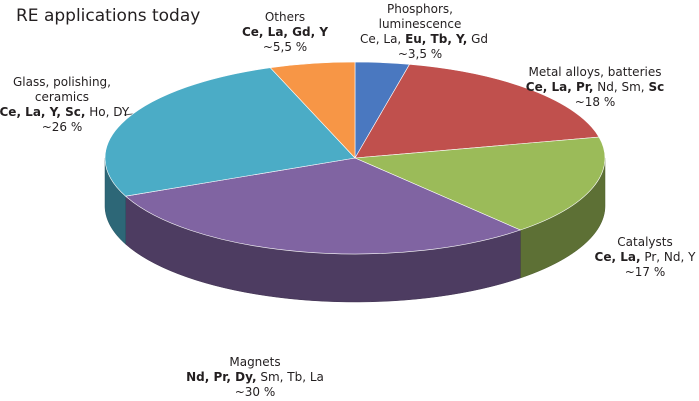  I want to click on slice-label: Others Ce, La, Gd, Y ~5,5 %, so click(285, 32).